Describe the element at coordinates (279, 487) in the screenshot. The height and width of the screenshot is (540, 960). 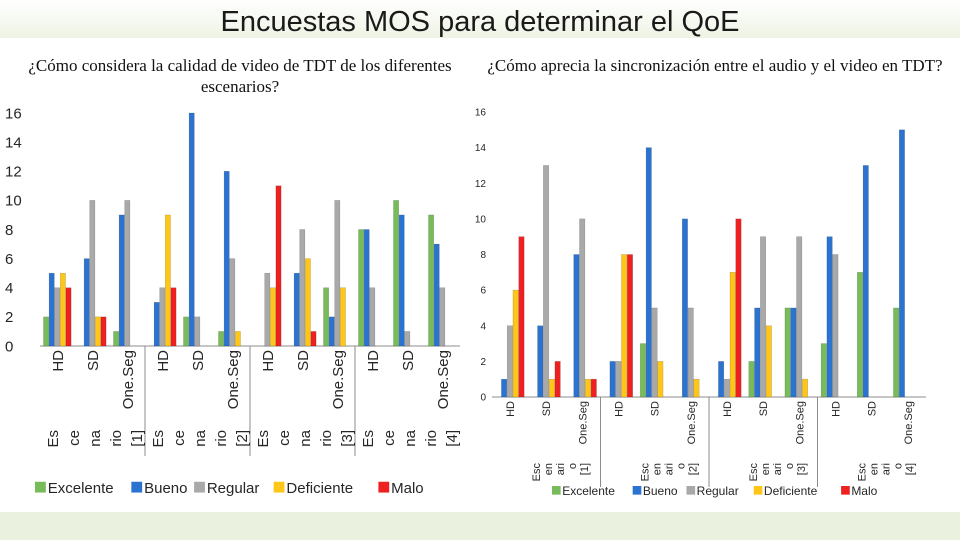
I see `legend-swatch-deficiente` at that location.